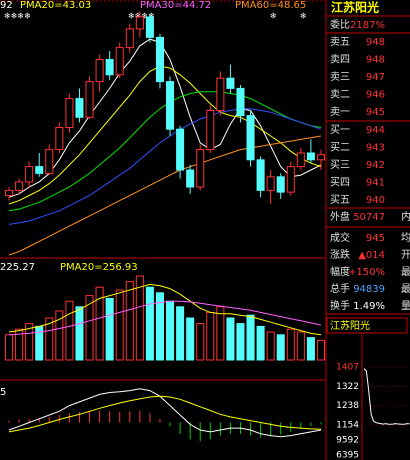  Describe the element at coordinates (340, 305) in the screenshot. I see `row-label: 换手` at that location.